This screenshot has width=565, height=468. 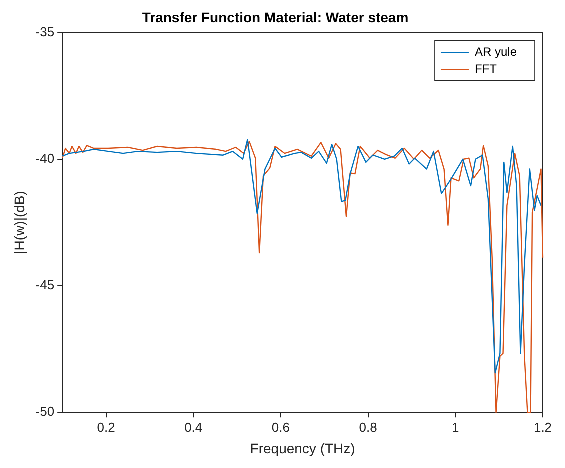 What do you see at coordinates (45, 285) in the screenshot?
I see `y-tick-label: -45` at bounding box center [45, 285].